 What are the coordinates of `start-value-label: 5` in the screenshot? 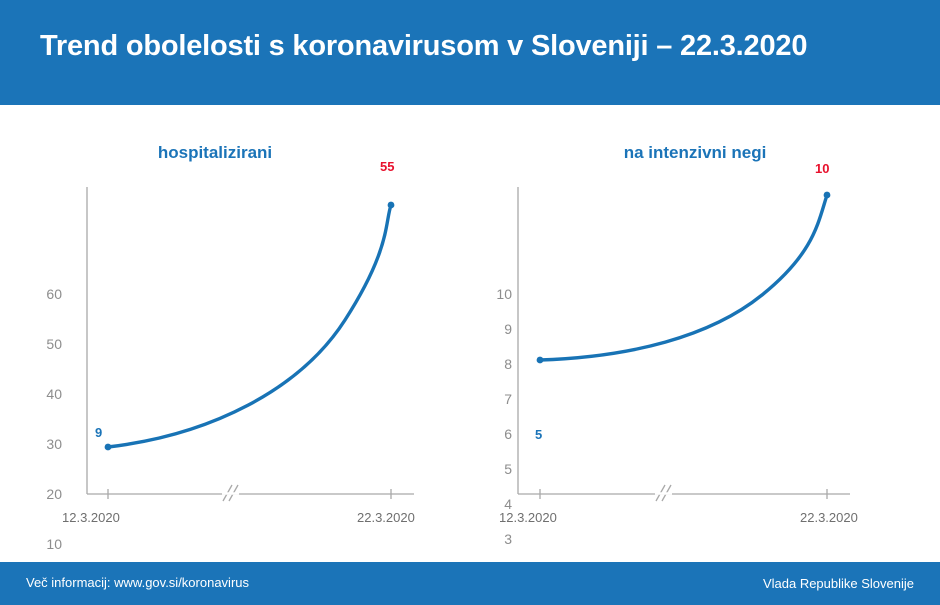 It's located at (539, 434).